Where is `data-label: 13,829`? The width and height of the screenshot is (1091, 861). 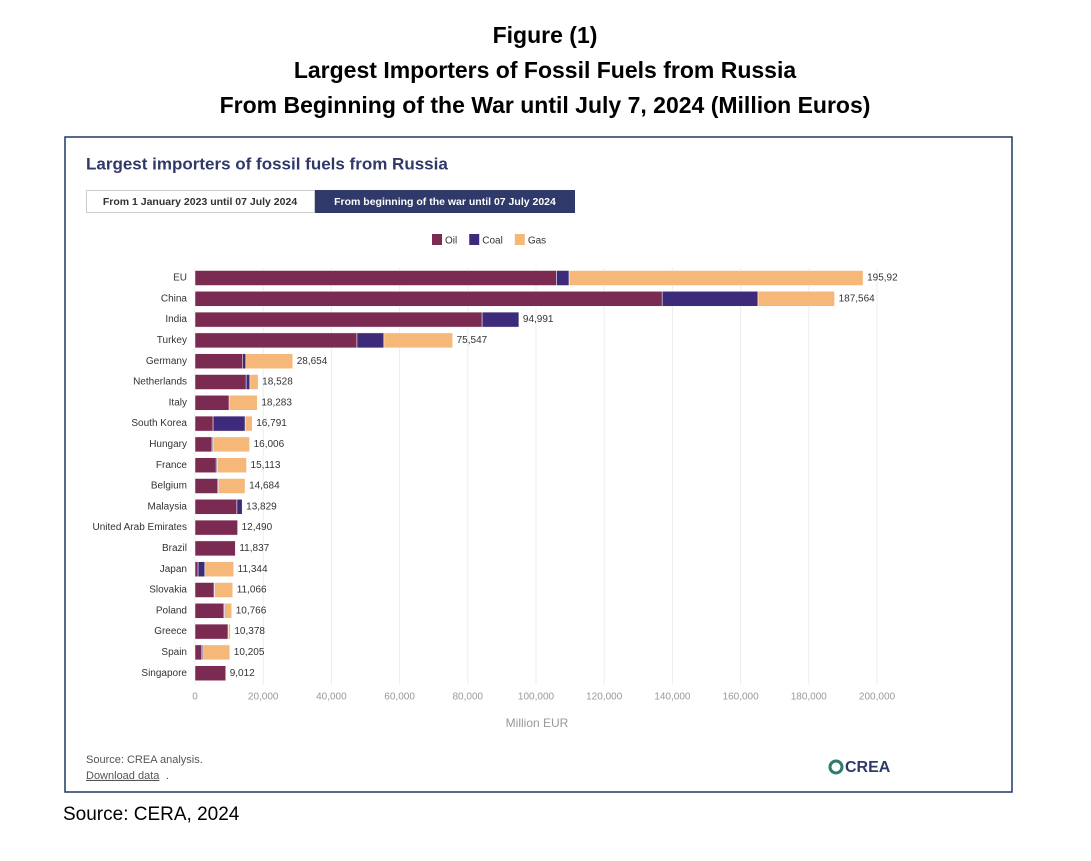 data-label: 13,829 is located at coordinates (261, 506).